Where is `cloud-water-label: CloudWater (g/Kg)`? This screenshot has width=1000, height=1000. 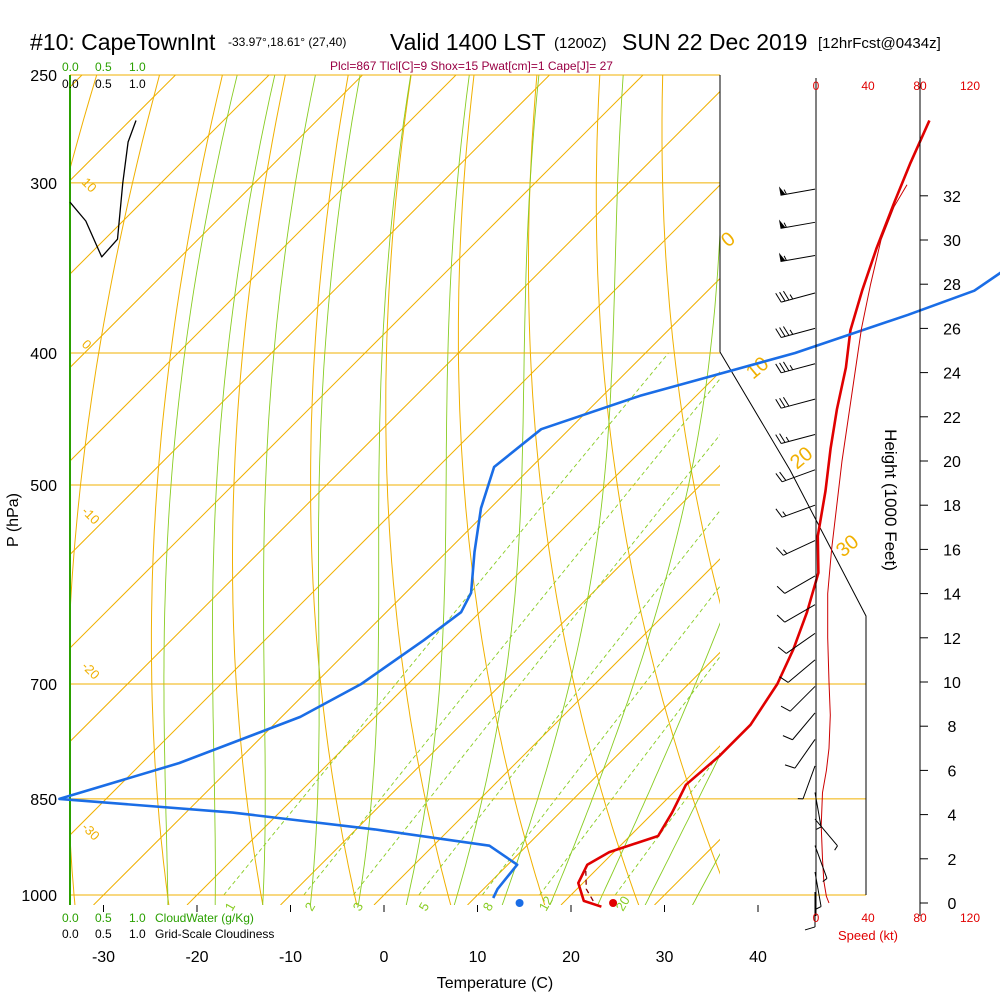 cloud-water-label: CloudWater (g/Kg) is located at coordinates (204, 918).